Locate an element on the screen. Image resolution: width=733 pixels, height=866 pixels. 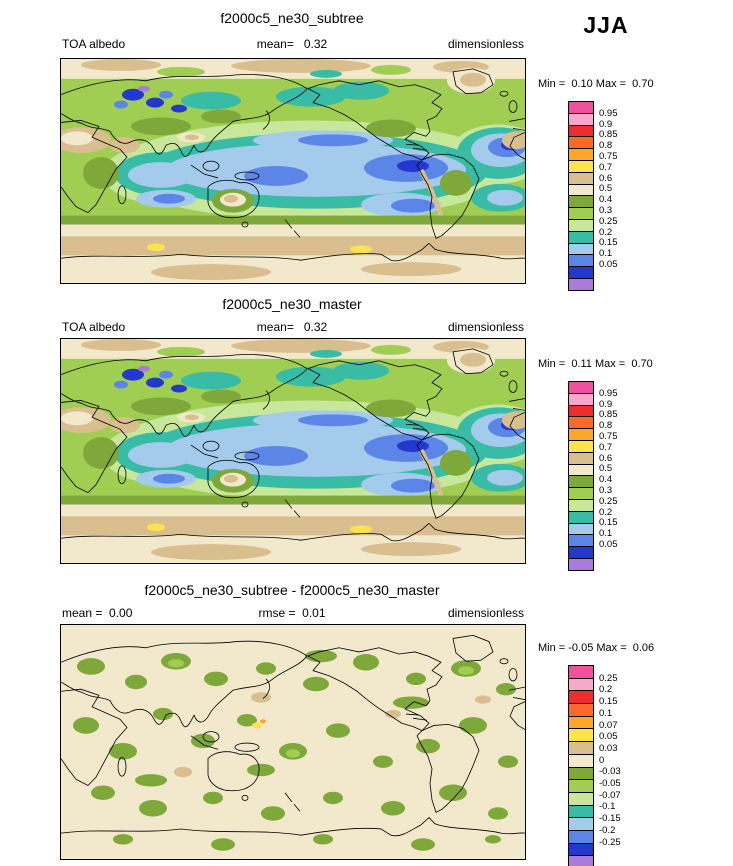
panel2-header: TOA albedo mean= 0.32 dimensionless is located at coordinates (292, 327).